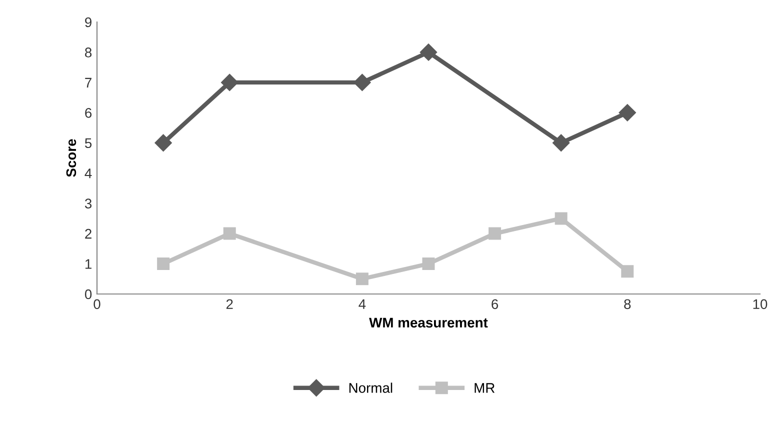  Describe the element at coordinates (495, 304) in the screenshot. I see `x-tick-label: 6` at that location.